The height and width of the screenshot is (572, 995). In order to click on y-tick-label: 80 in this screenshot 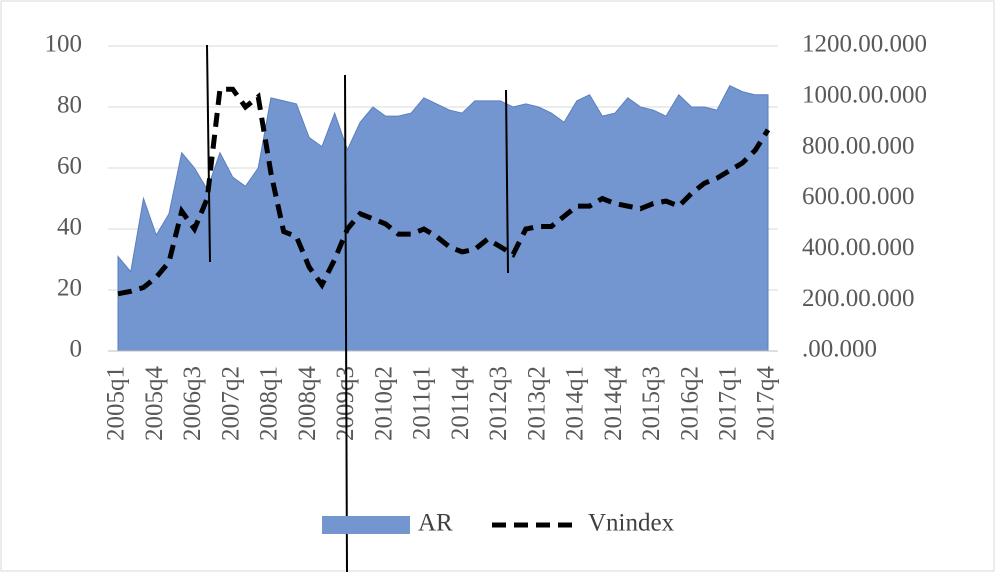, I will do `click(69, 105)`.